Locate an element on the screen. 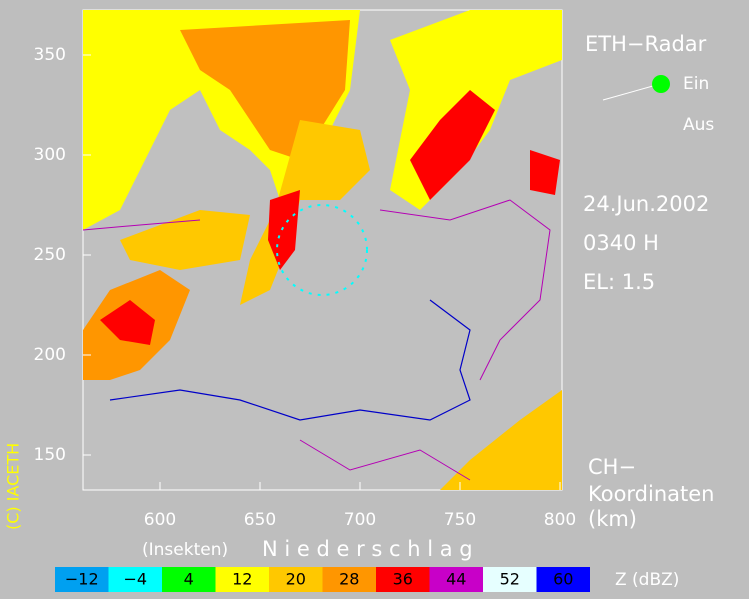 The height and width of the screenshot is (599, 749). y-tick-label: 250 is located at coordinates (50, 255).